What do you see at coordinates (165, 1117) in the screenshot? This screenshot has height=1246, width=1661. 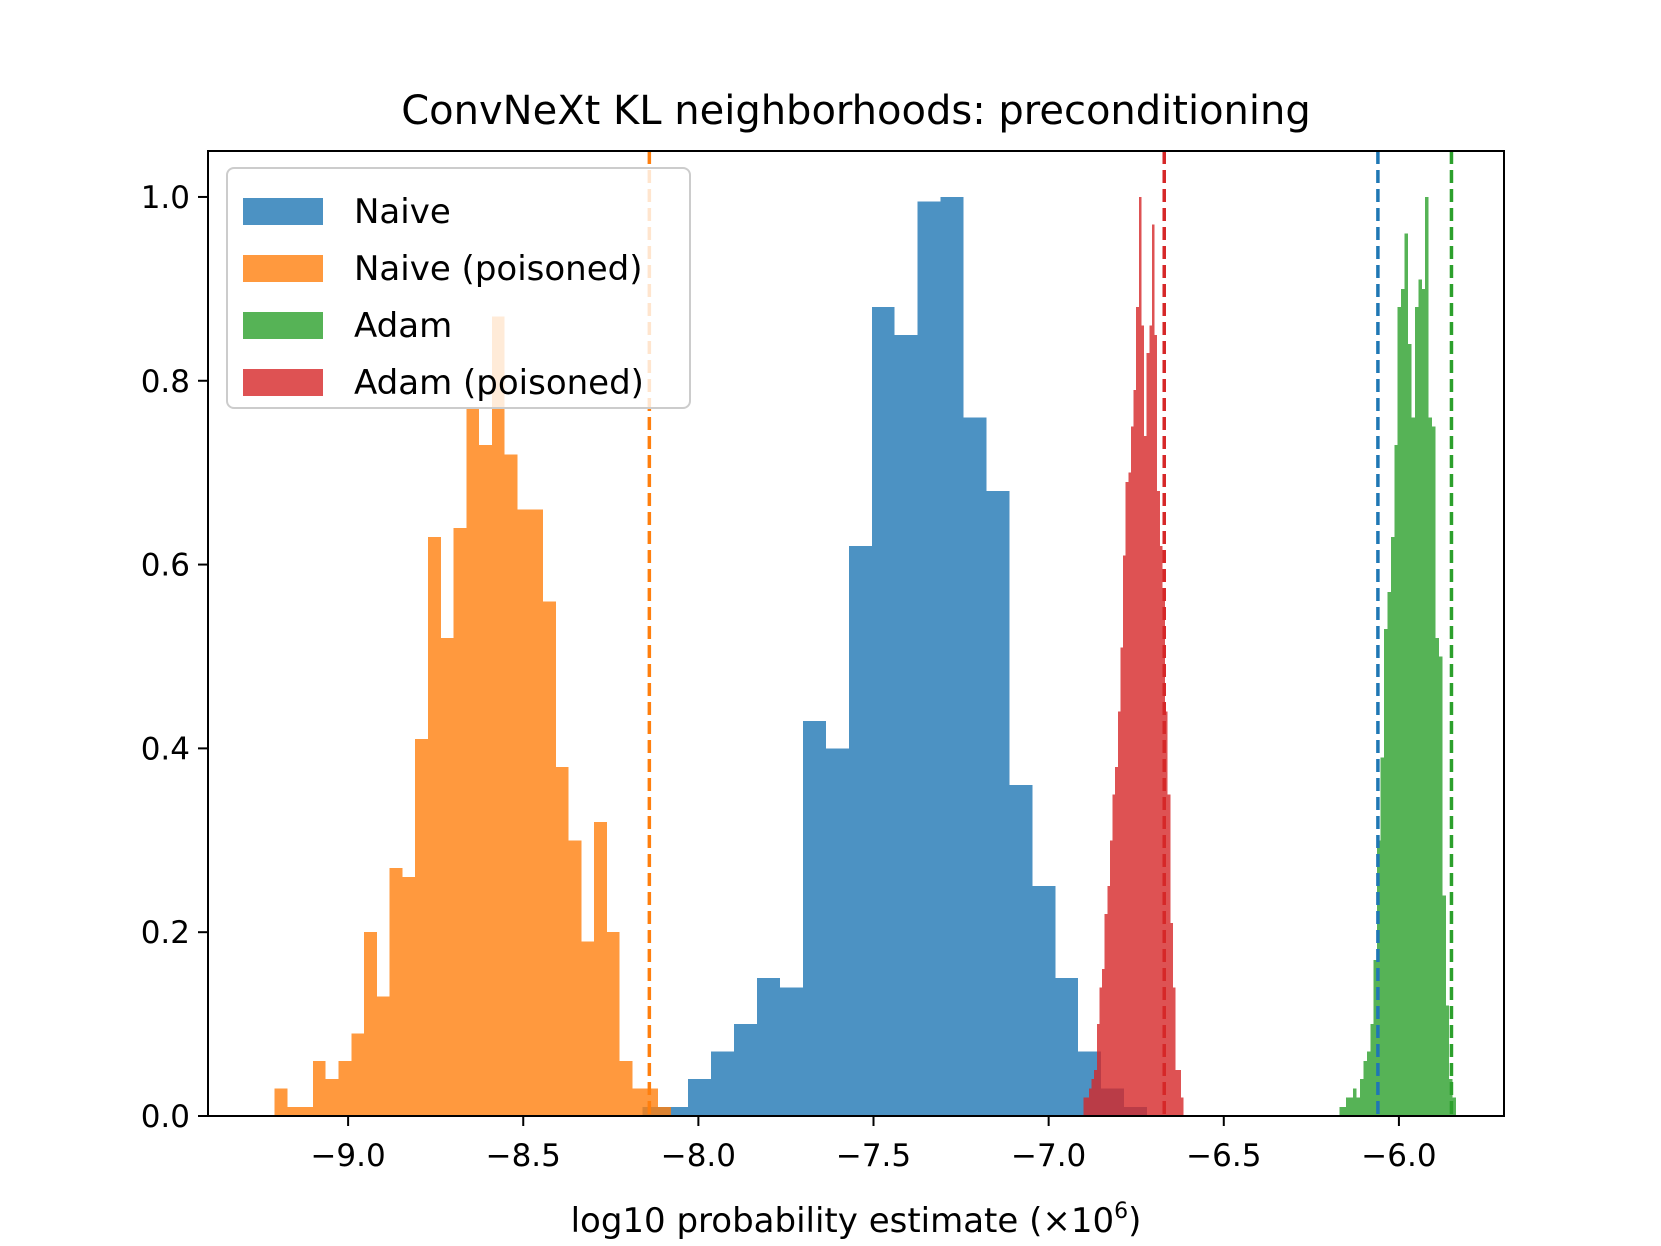 I see `y-tick-label: 0.0` at bounding box center [165, 1117].